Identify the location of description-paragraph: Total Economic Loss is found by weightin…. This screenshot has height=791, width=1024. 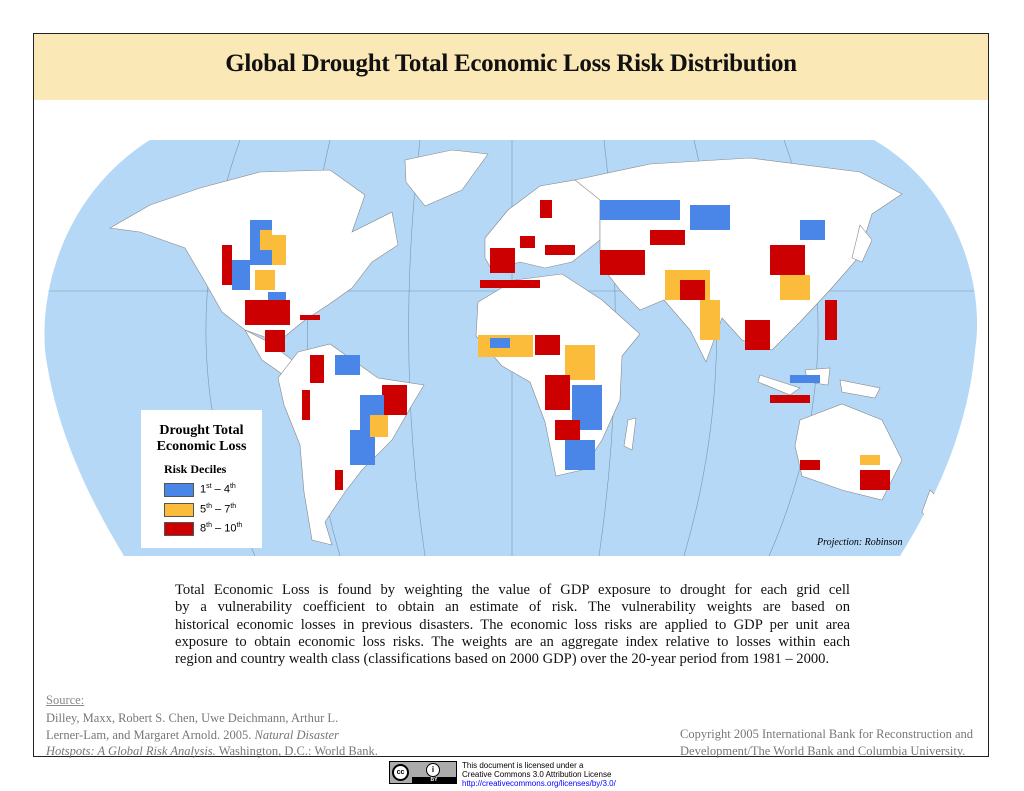
(512, 625).